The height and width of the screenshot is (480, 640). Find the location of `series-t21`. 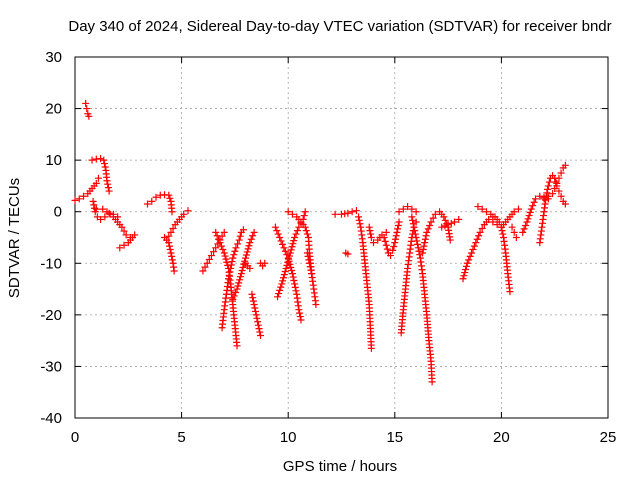

series-t21 is located at coordinates (345, 212).